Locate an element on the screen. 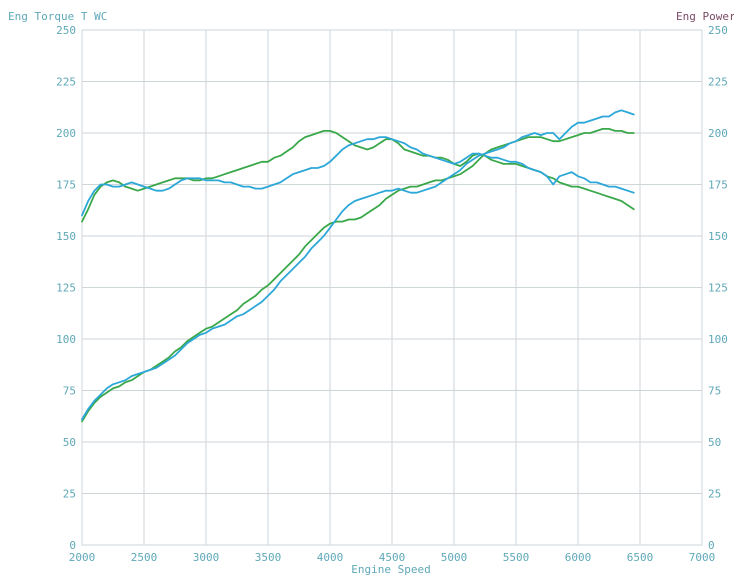 The image size is (734, 577). y-tick-label-right: 125 is located at coordinates (718, 288).